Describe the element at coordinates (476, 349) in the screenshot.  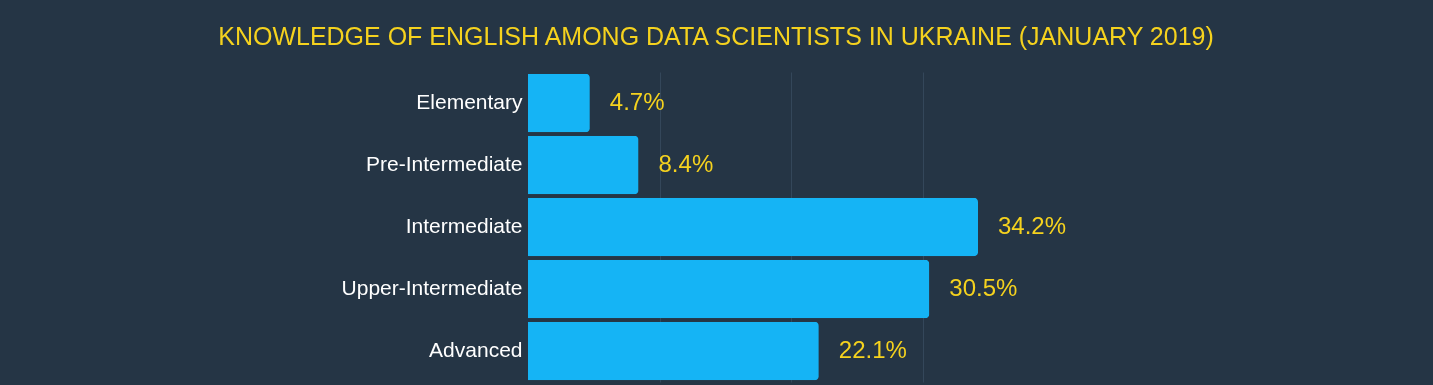
I see `y-tick-label: Advanced` at that location.